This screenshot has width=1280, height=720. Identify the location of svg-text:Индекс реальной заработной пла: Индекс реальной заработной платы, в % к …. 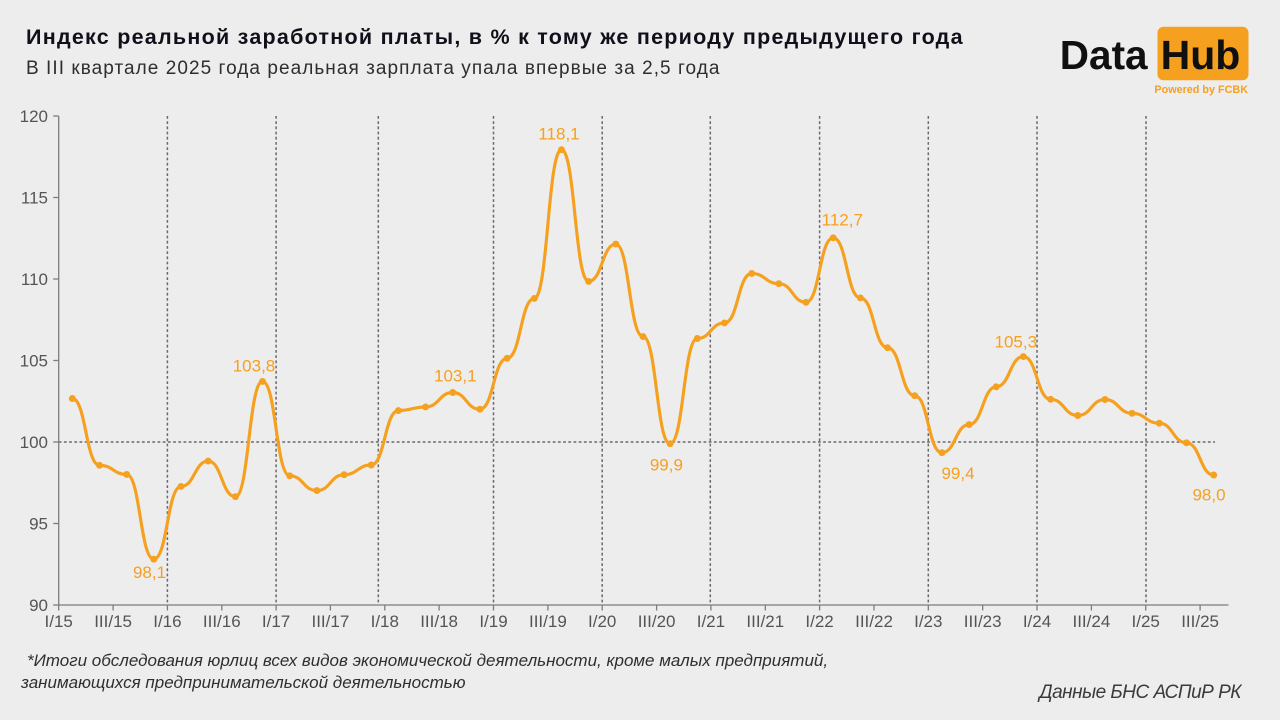
(495, 37).